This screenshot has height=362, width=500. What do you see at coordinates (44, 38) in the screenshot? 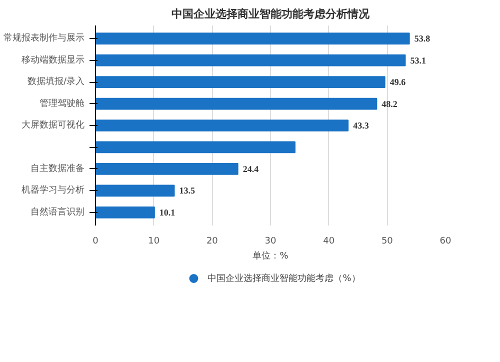
I see `y-tick-label: 常规报表制作与展示` at bounding box center [44, 38].